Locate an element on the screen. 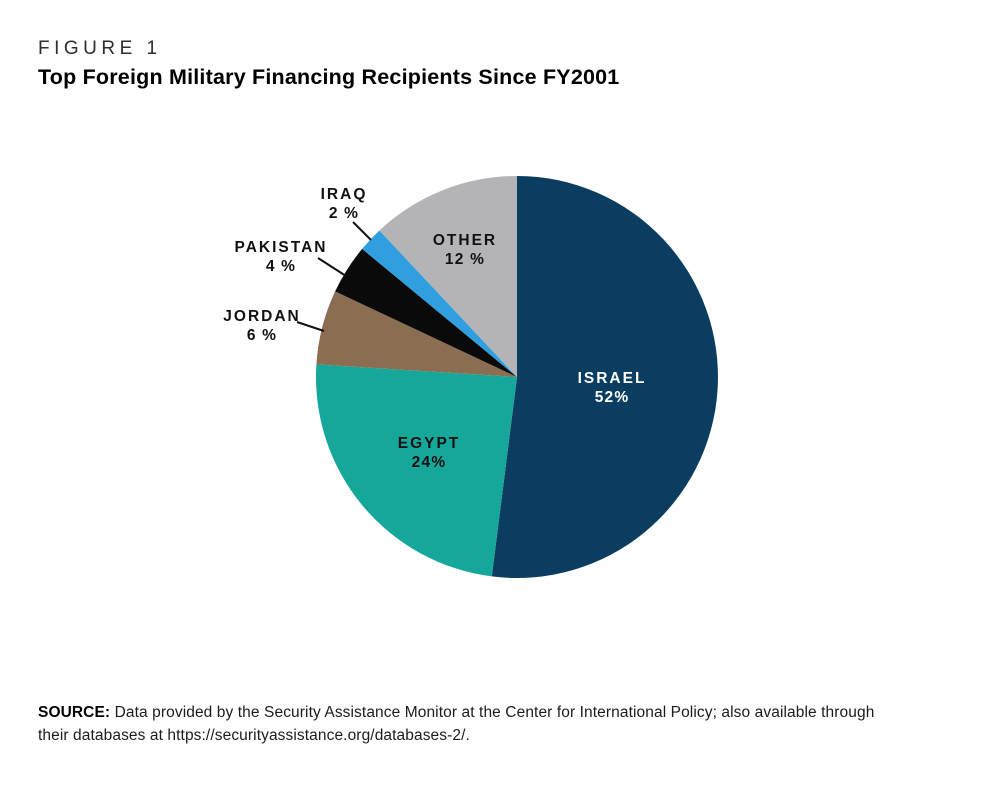 The image size is (1000, 785). pie-label-jordan: JORDAN 6 % is located at coordinates (261, 326).